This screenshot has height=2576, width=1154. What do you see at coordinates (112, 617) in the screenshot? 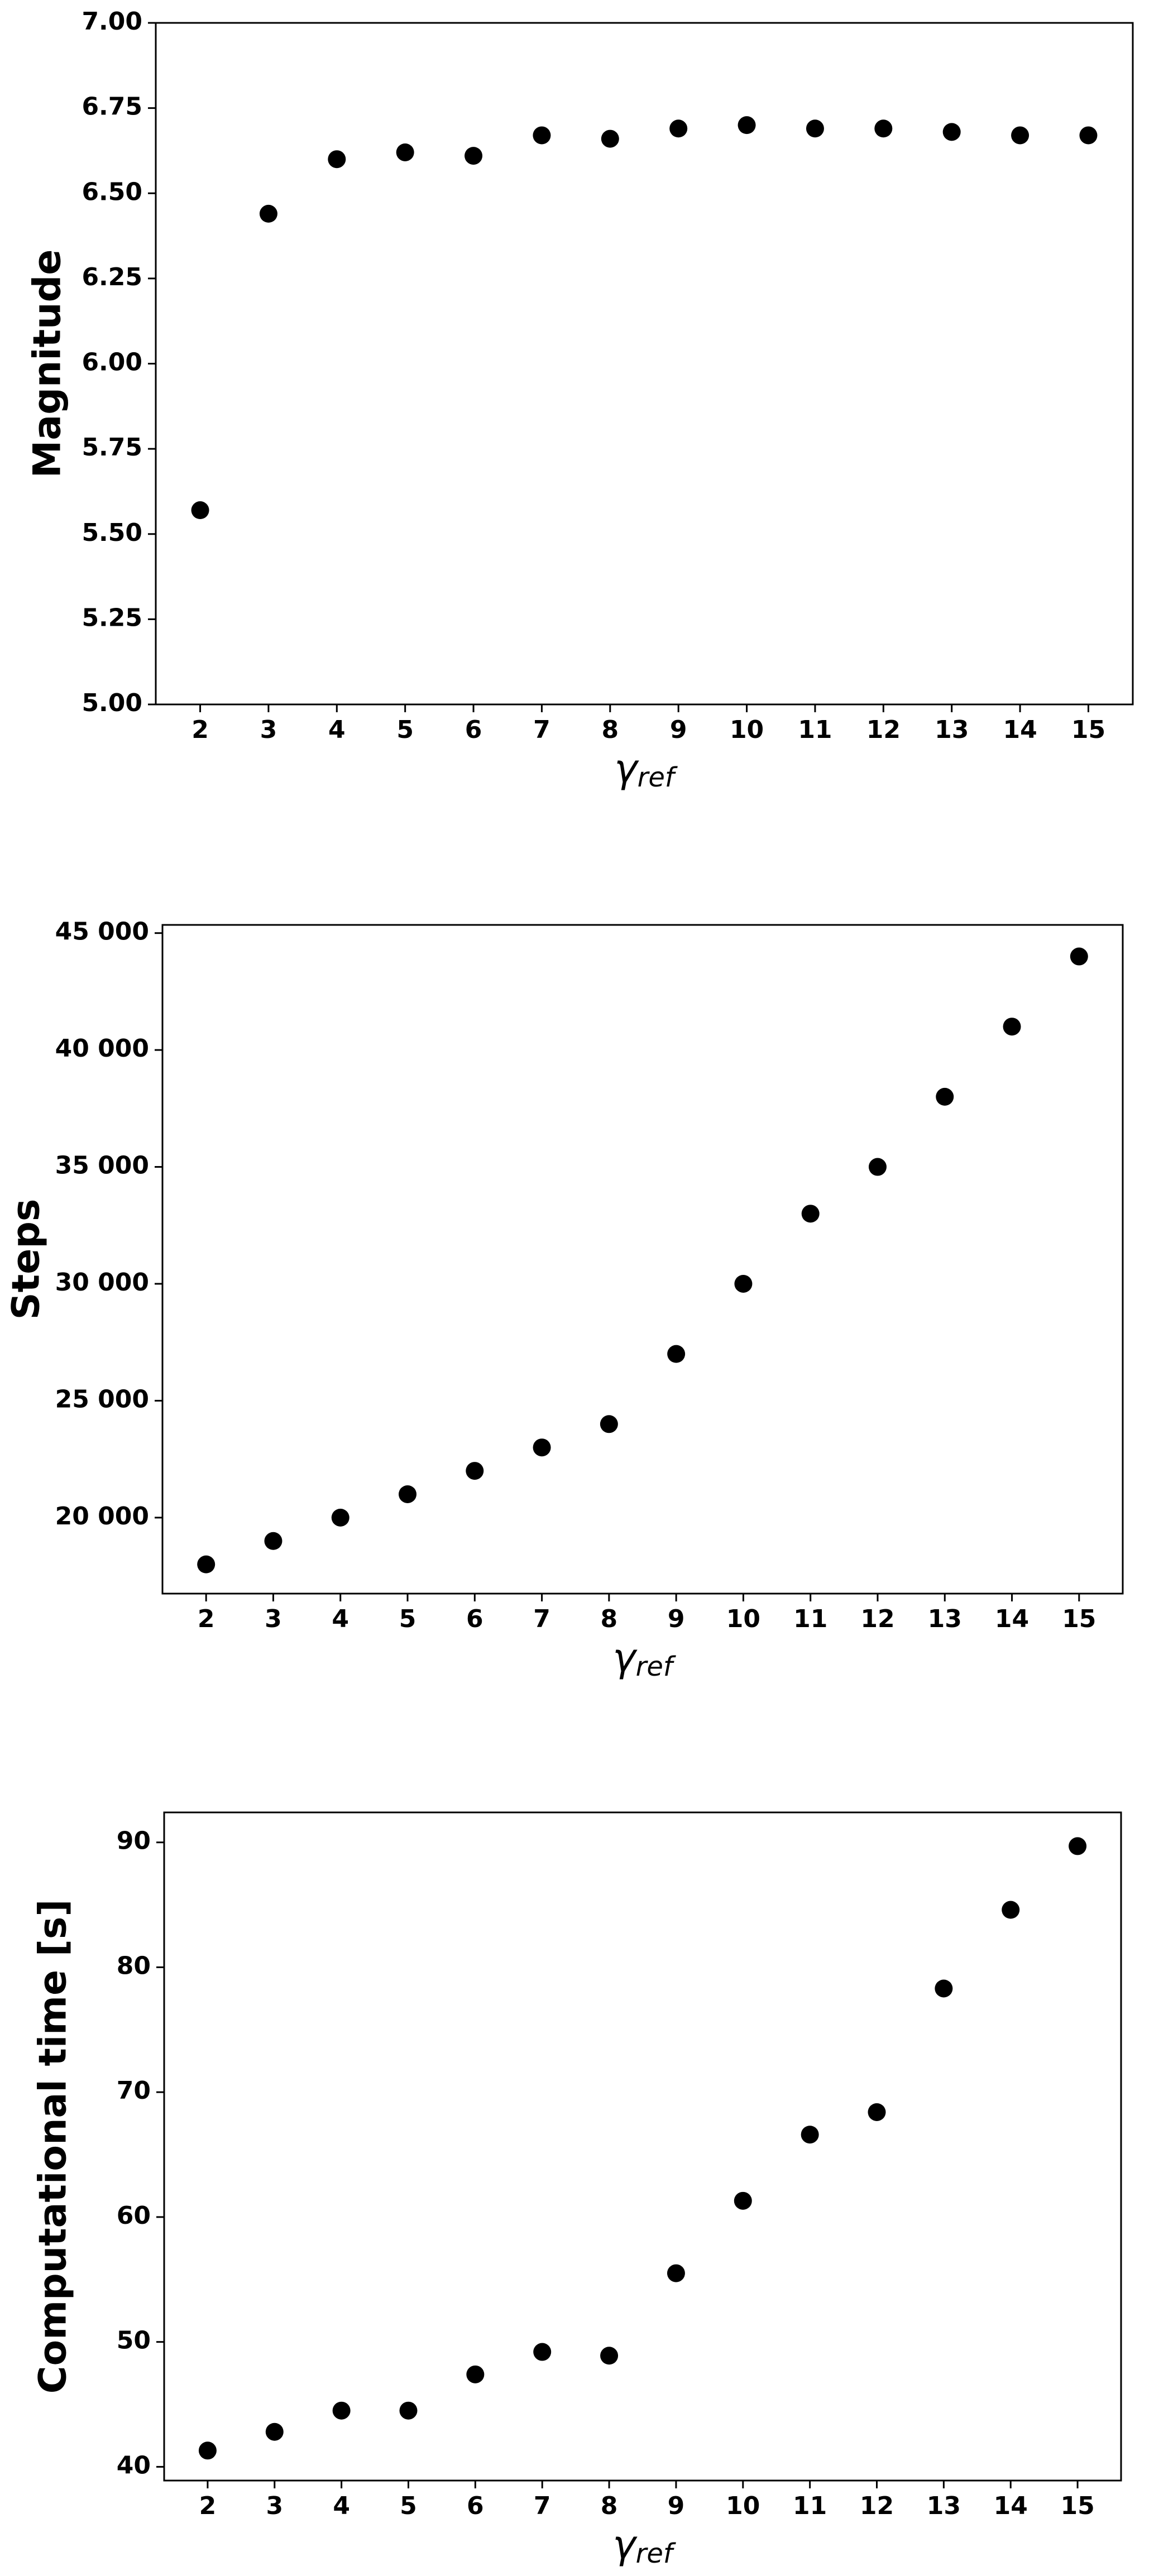
I see `y-tick-label: 5.25` at bounding box center [112, 617].